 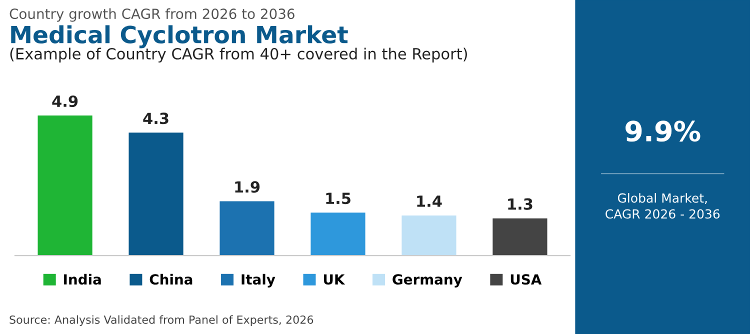 What do you see at coordinates (526, 279) in the screenshot?
I see `legend-label: USA` at bounding box center [526, 279].